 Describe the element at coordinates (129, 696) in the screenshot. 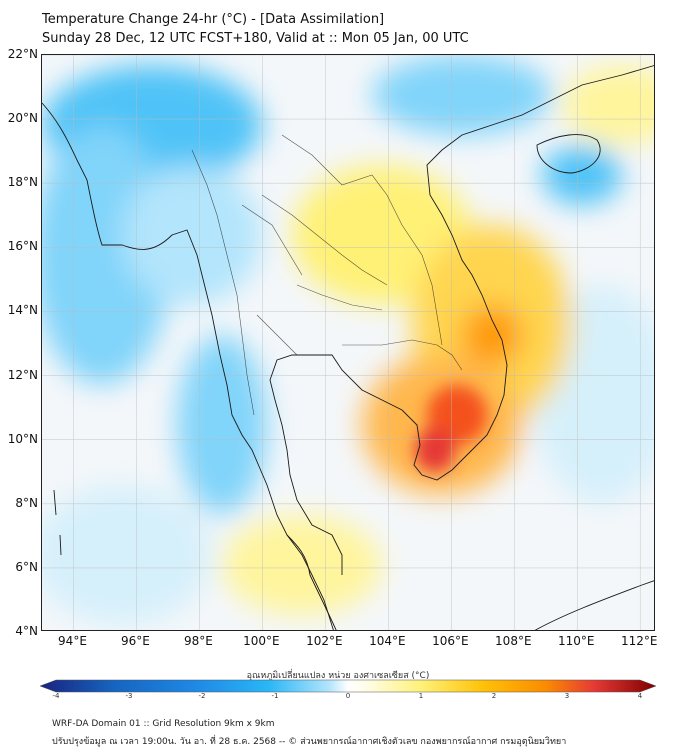

I see `colorbar-tick-label: -3` at that location.